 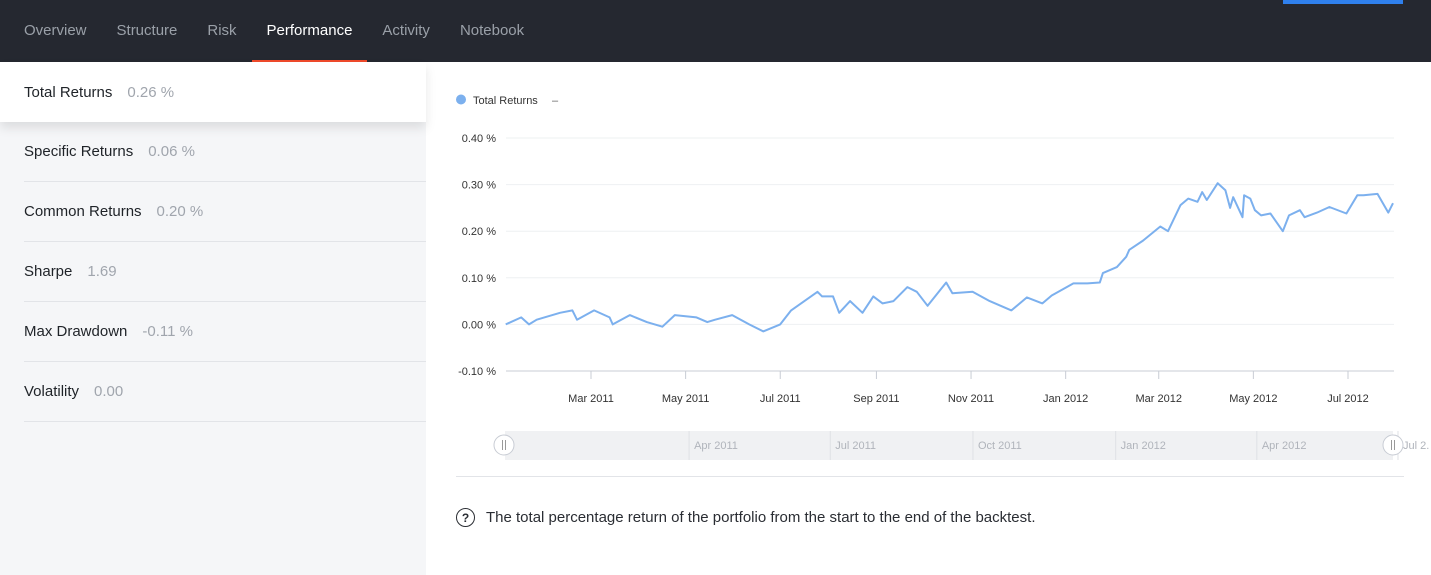 I want to click on metric-value: 0.20 %, so click(x=180, y=211).